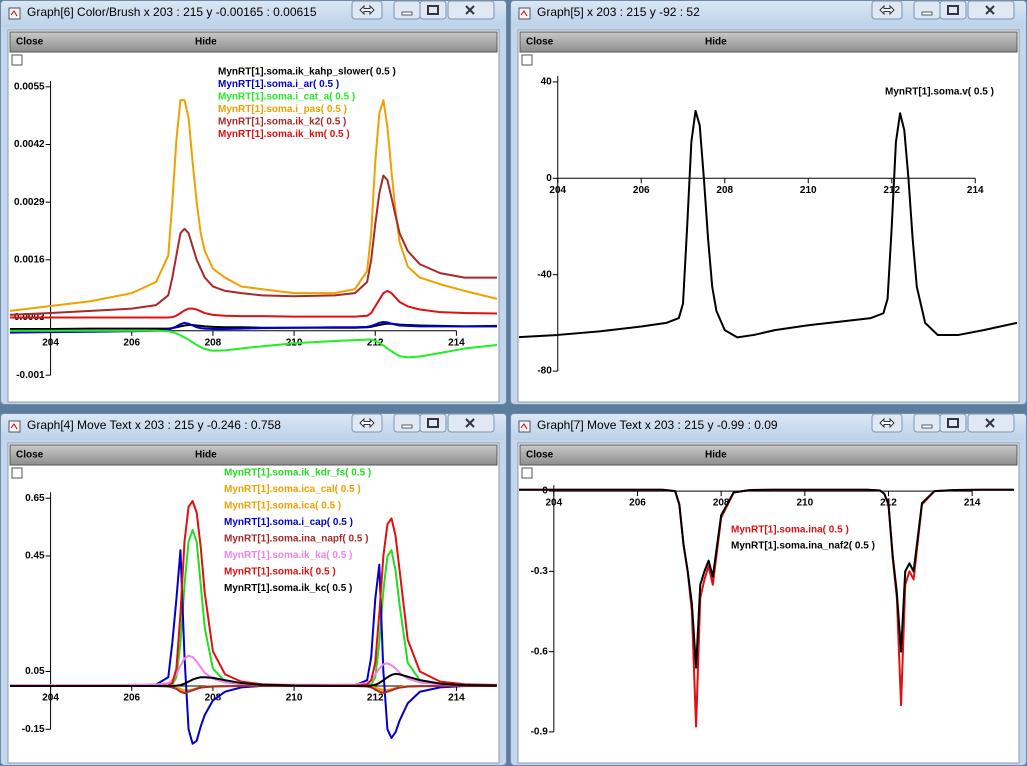  I want to click on legend-entry: MynRT[1].soma.ik_kdr_fs( 0.5 ), so click(297, 473).